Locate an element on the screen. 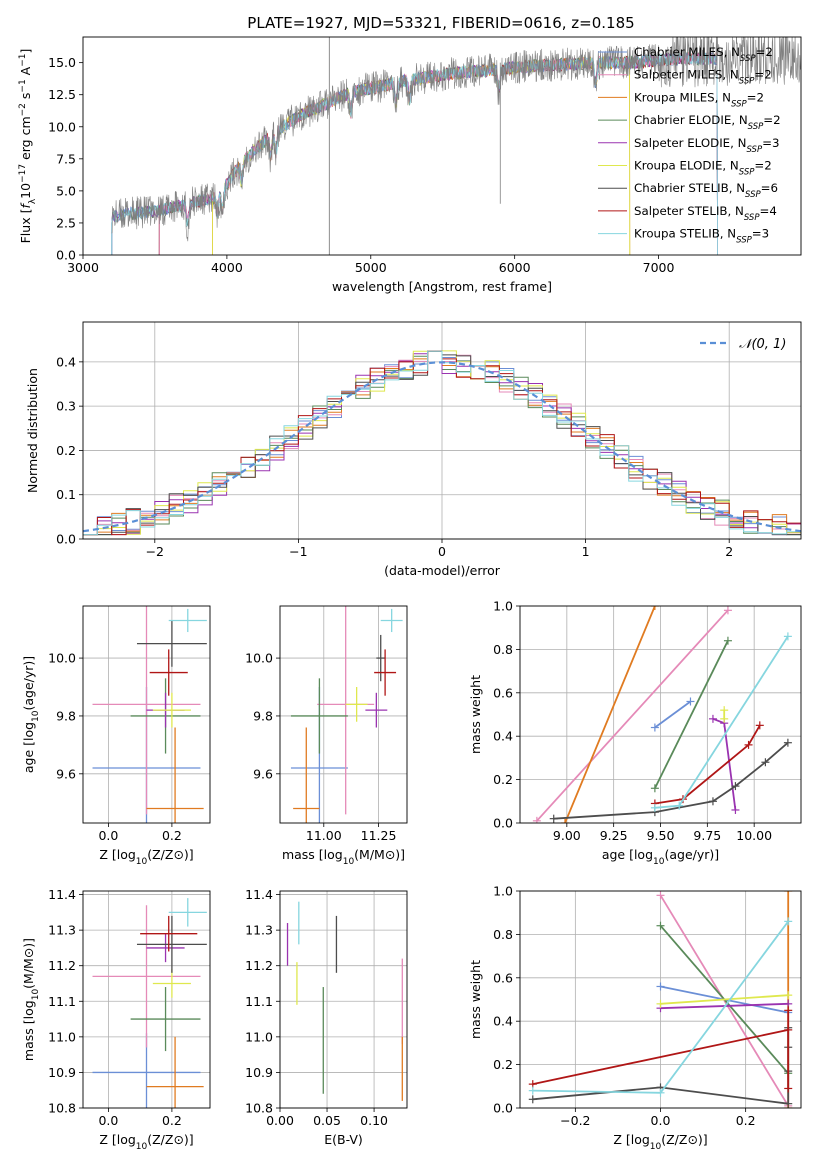  y-tick-label: 5.0 is located at coordinates (66, 190).